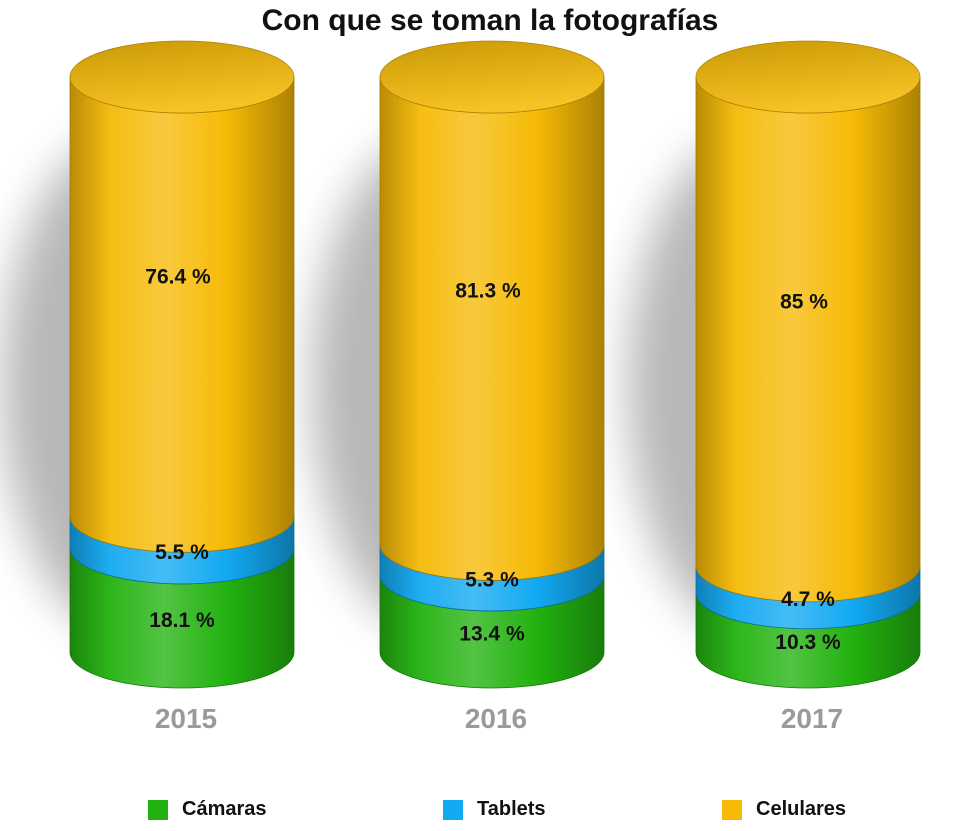 This screenshot has width=980, height=831. Describe the element at coordinates (182, 552) in the screenshot. I see `data-label-tablets-2015: 5.5 %` at that location.